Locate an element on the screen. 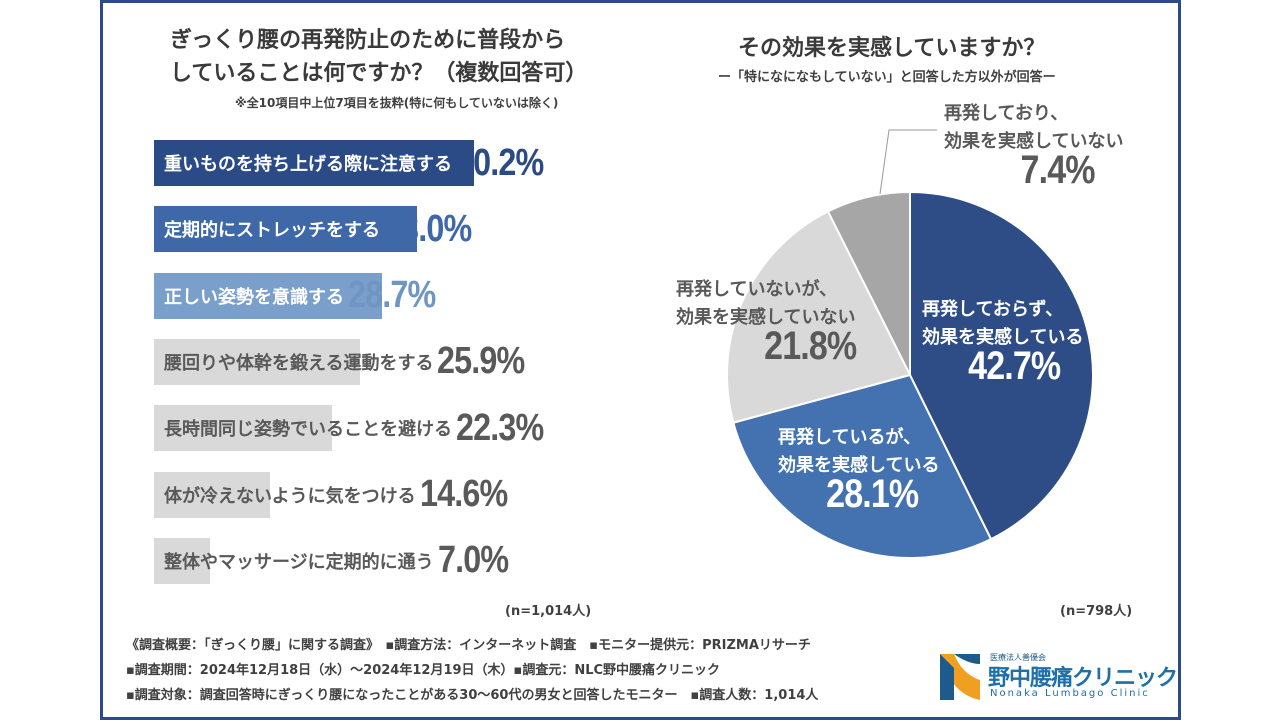 This screenshot has width=1280, height=720. left-title-line1: ぎっくり腰の再発防止のために普段から is located at coordinates (368, 40).